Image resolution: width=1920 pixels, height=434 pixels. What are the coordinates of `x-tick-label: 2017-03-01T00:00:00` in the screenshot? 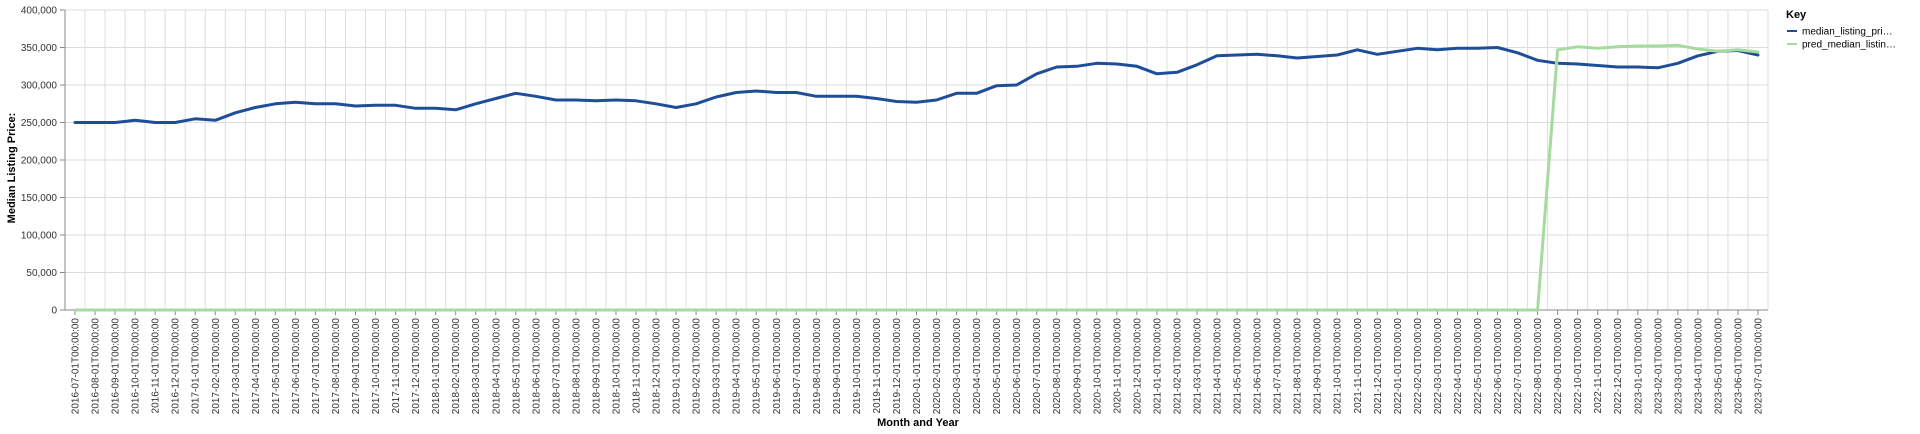 It's located at (236, 366).